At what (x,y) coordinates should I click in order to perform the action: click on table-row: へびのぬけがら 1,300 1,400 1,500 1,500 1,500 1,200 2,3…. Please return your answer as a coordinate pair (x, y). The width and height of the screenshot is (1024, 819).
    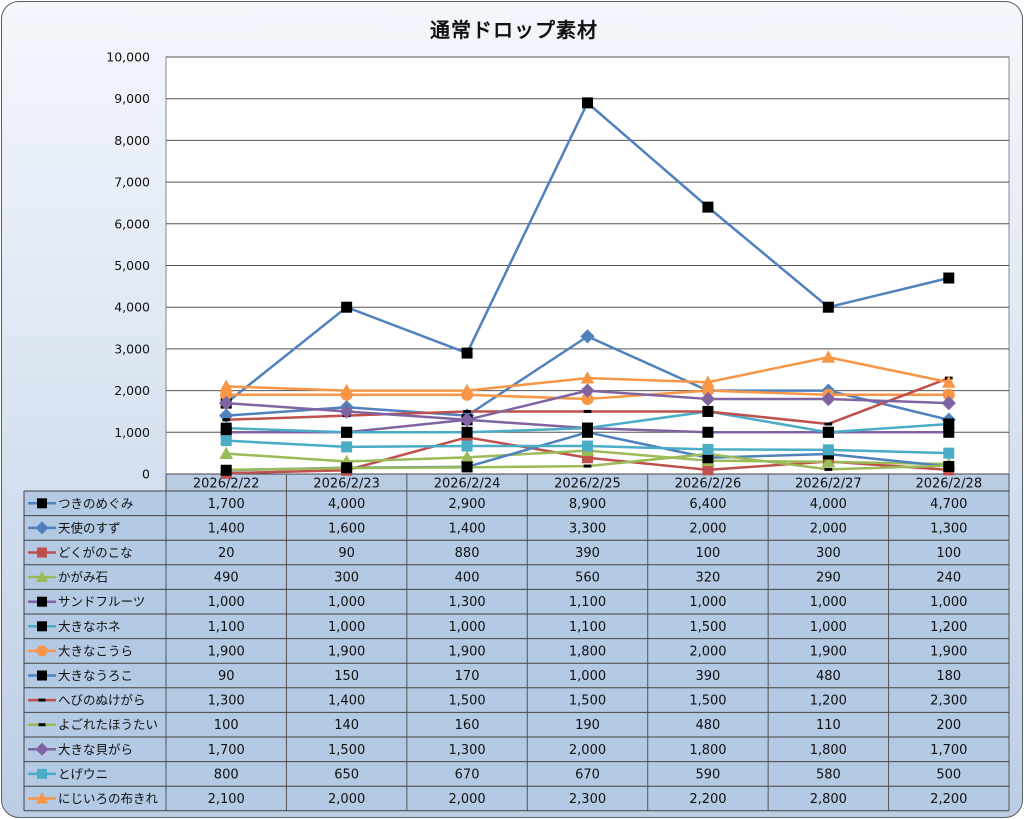
    Looking at the image, I should click on (497, 701).